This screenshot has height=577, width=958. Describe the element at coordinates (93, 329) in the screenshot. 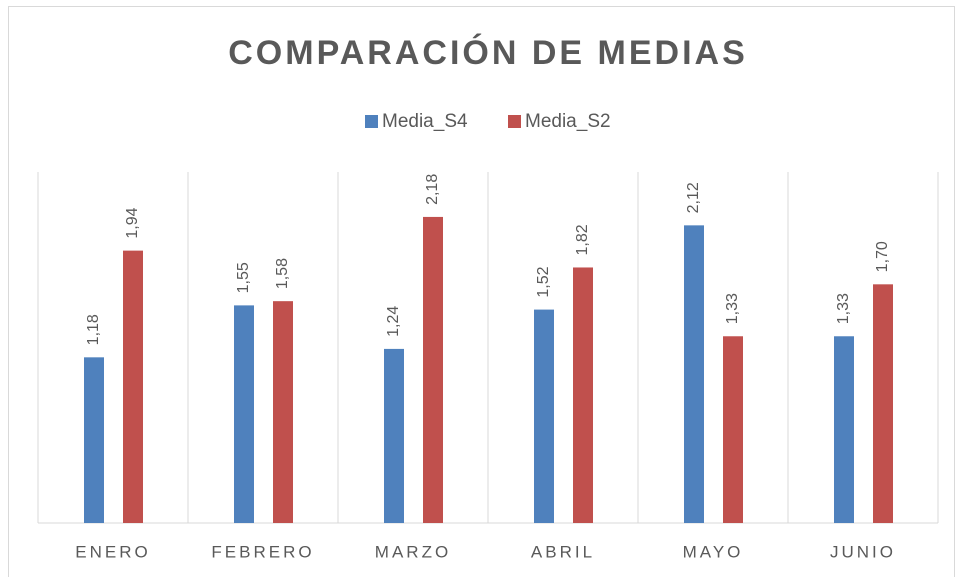

I see `data-label: 1,18` at that location.